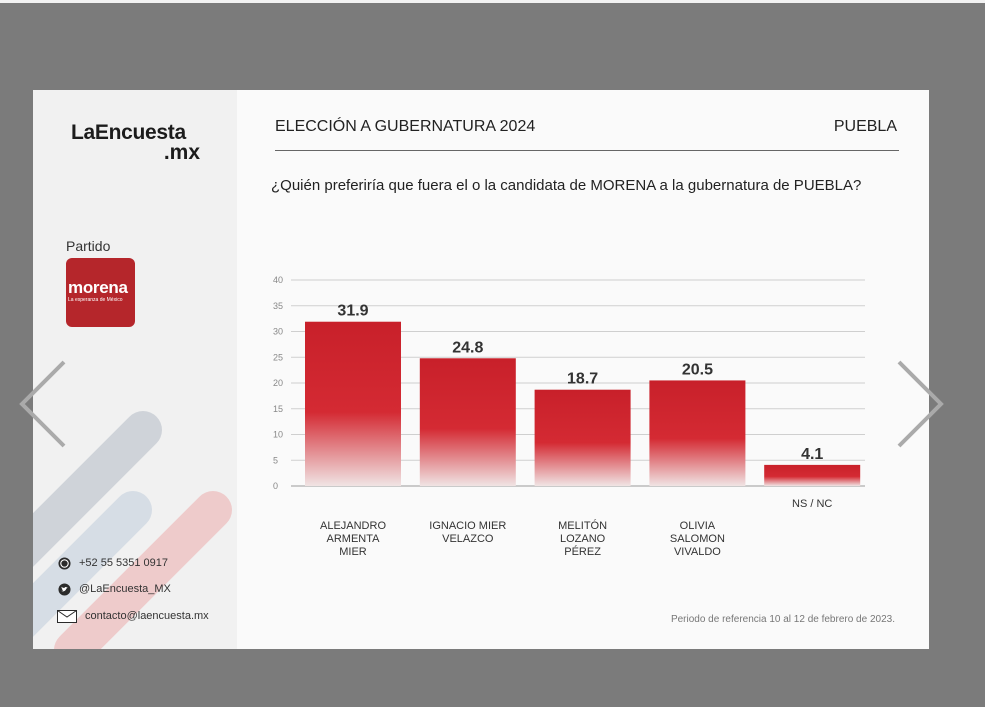 Image resolution: width=985 pixels, height=707 pixels. I want to click on top-frame-strip, so click(492, 1).